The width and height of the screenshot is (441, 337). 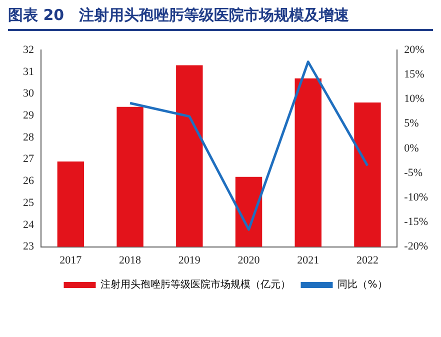 I want to click on y2-tick-label: -20%, so click(x=416, y=246).